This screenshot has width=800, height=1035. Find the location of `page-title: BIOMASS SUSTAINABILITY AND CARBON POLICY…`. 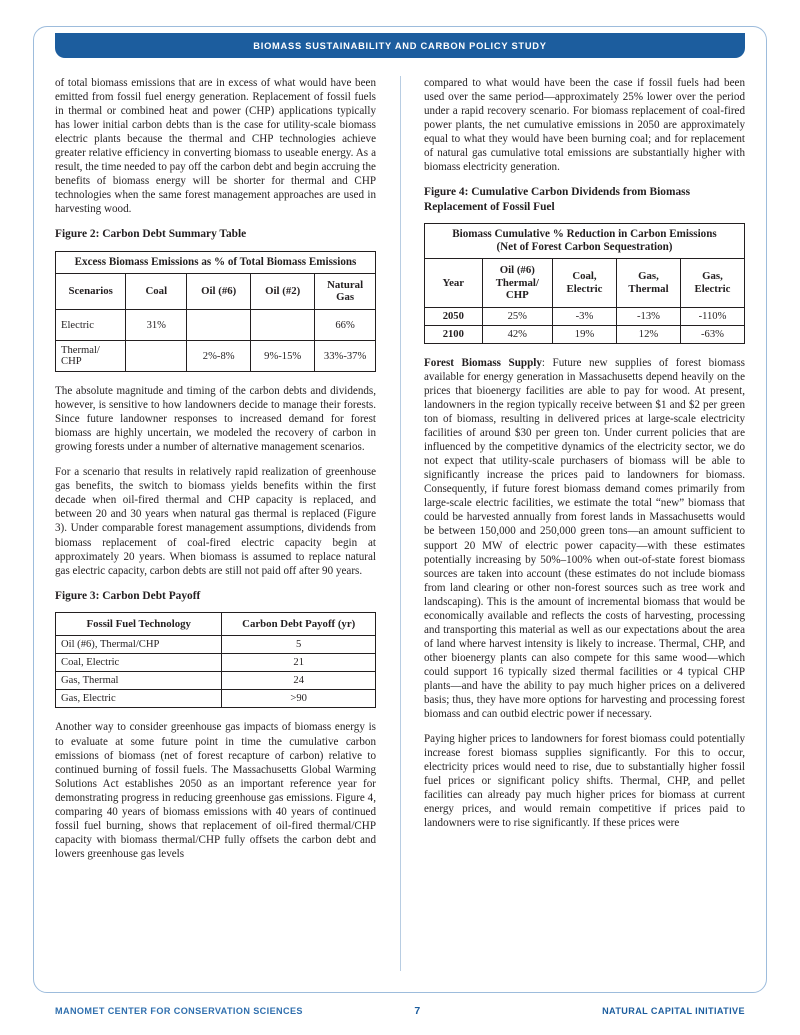

page-title: BIOMASS SUSTAINABILITY AND CARBON POLICY… is located at coordinates (400, 45).